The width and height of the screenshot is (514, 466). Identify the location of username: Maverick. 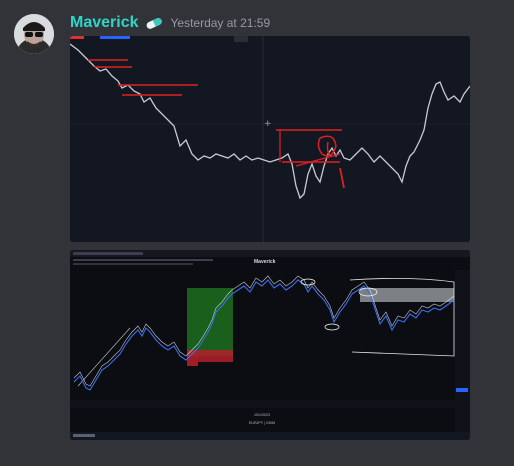
(104, 22).